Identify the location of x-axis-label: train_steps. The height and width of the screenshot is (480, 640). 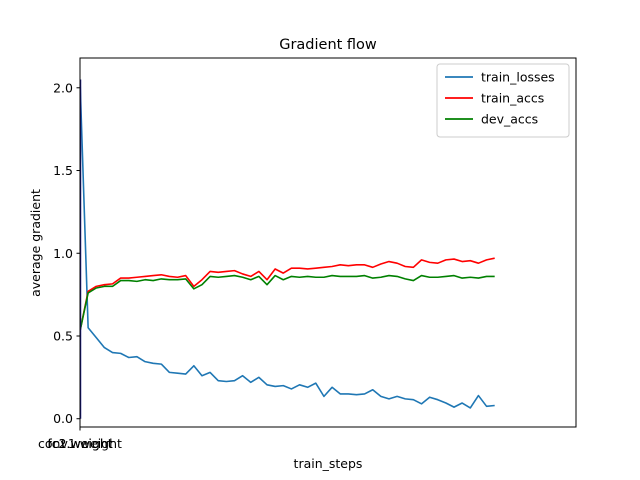
(328, 463).